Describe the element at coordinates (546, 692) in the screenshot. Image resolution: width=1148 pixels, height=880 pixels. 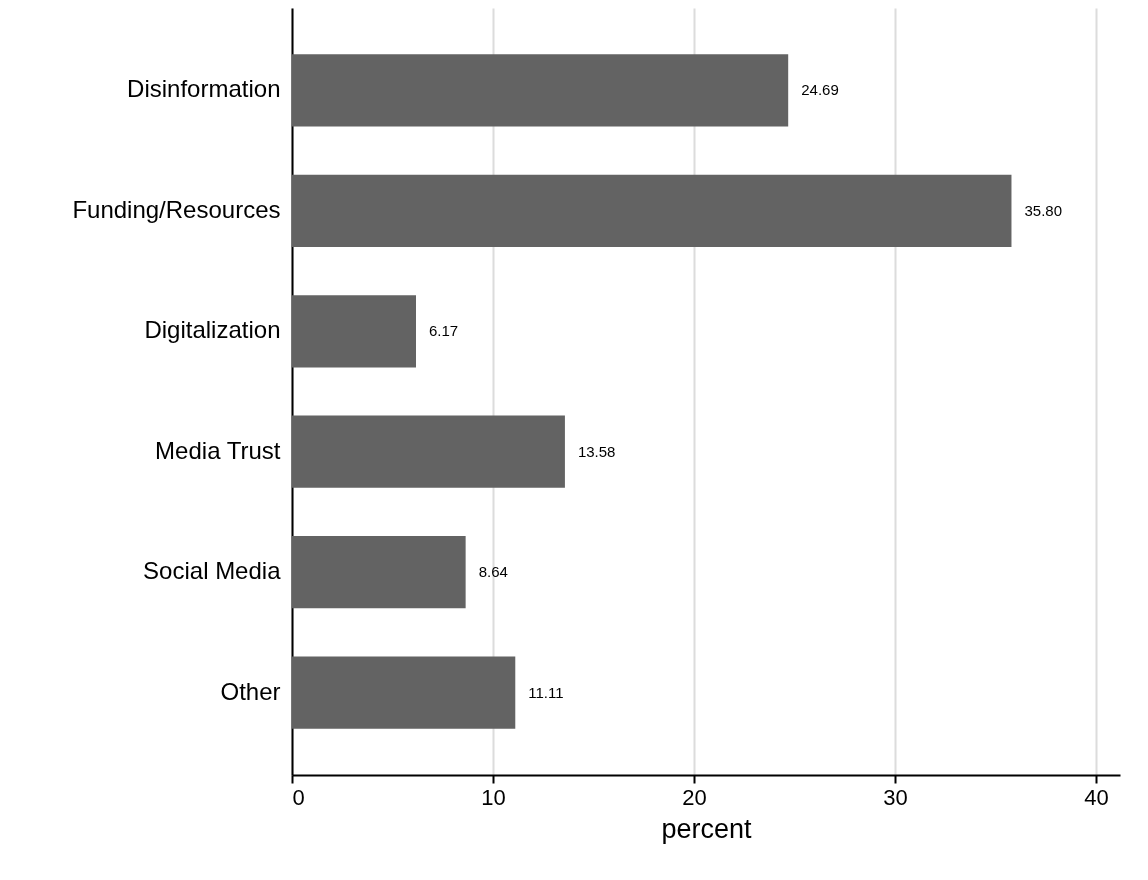
I see `data-label: 11.11` at that location.